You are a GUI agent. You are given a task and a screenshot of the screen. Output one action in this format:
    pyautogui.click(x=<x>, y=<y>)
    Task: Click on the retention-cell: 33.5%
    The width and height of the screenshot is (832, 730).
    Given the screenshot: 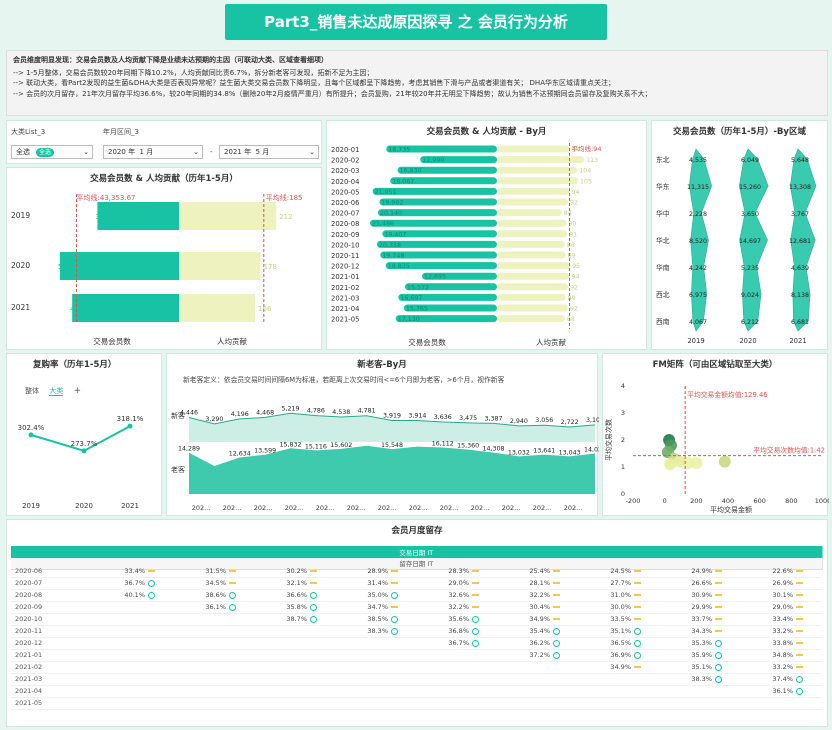 What is the action you would take?
    pyautogui.click(x=619, y=619)
    